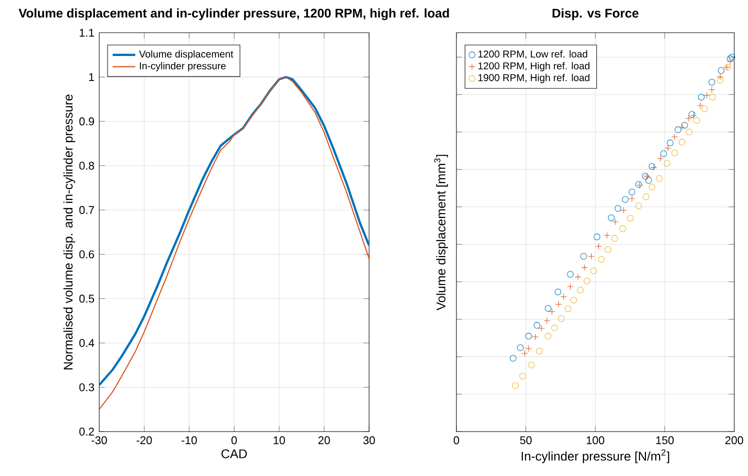 This screenshot has height=476, width=748. I want to click on x-tick-label: 10, so click(279, 440).